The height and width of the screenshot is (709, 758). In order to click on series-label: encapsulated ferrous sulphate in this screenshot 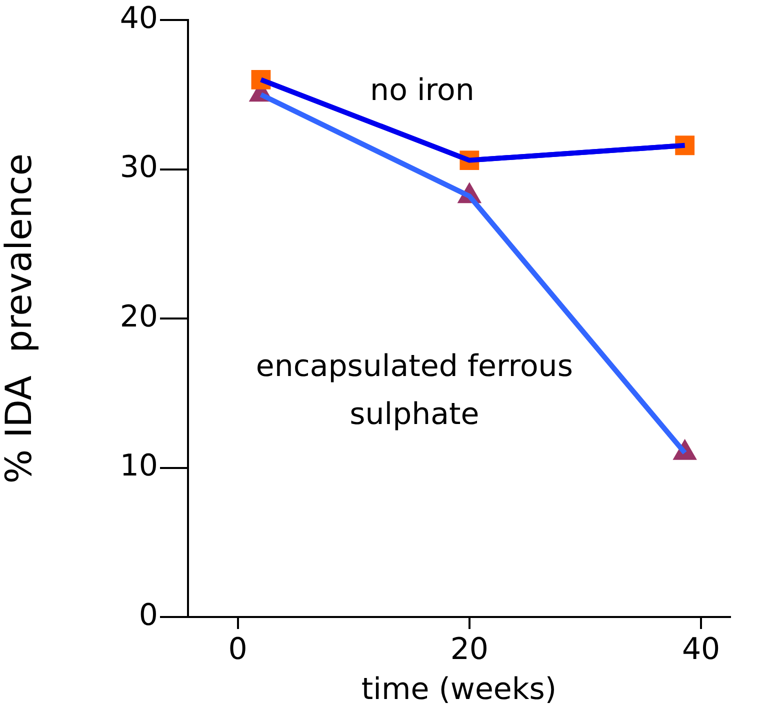, I will do `click(414, 390)`.